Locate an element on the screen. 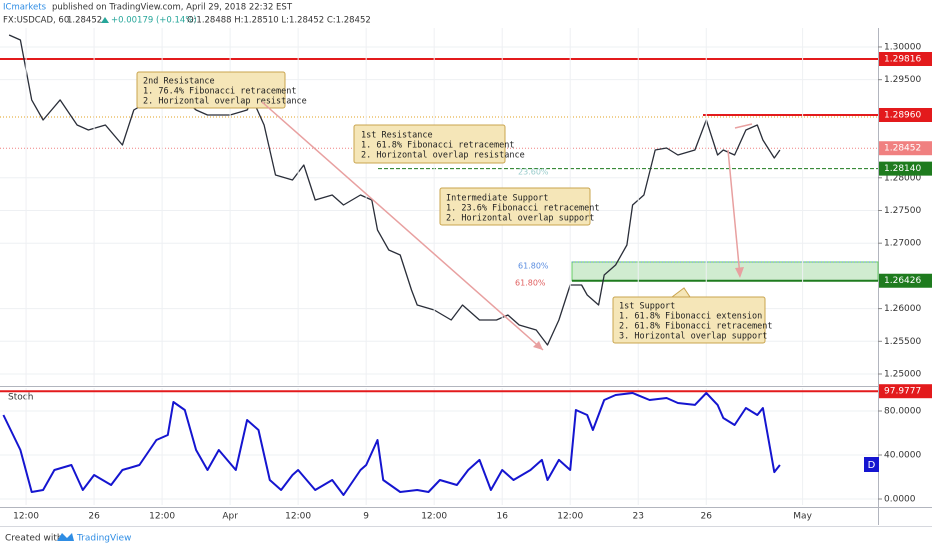  y-tick-label: 1.27000 is located at coordinates (902, 244).